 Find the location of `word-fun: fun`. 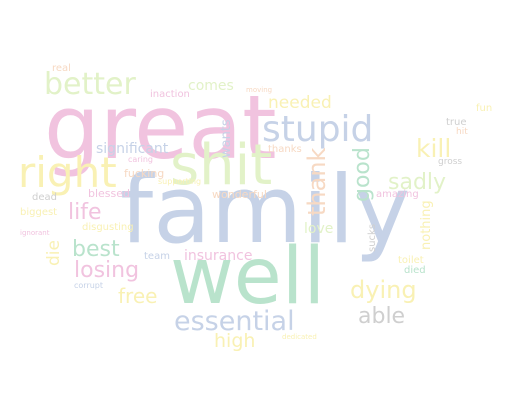

word-fun: fun is located at coordinates (484, 108).